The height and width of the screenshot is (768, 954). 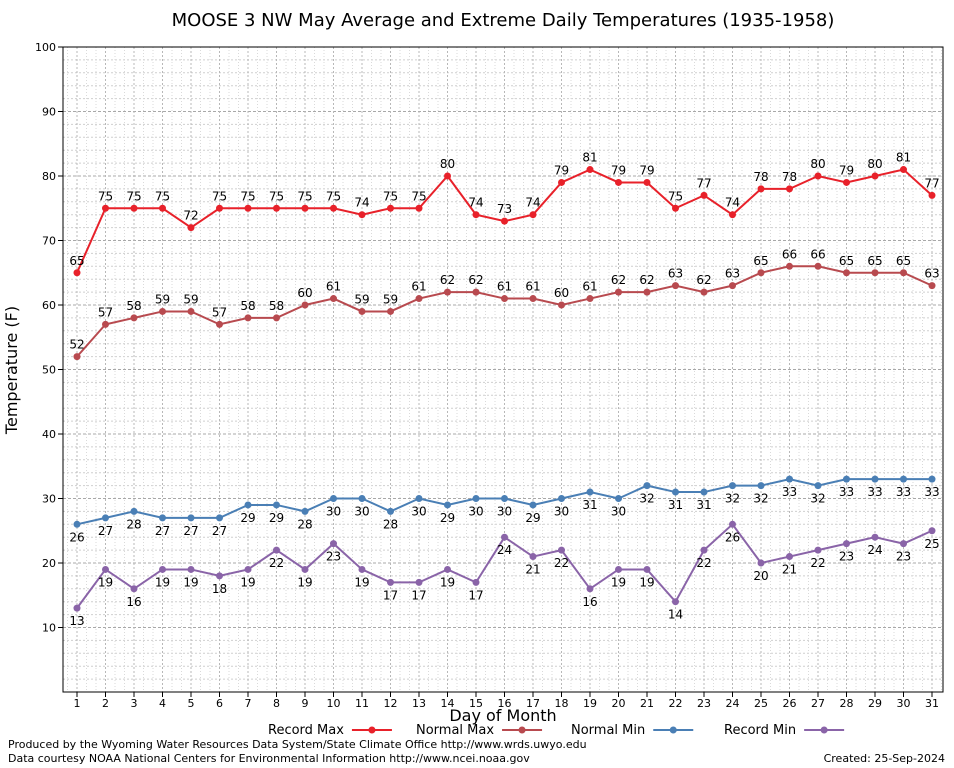 What do you see at coordinates (703, 505) in the screenshot?
I see `data-label: 31` at bounding box center [703, 505].